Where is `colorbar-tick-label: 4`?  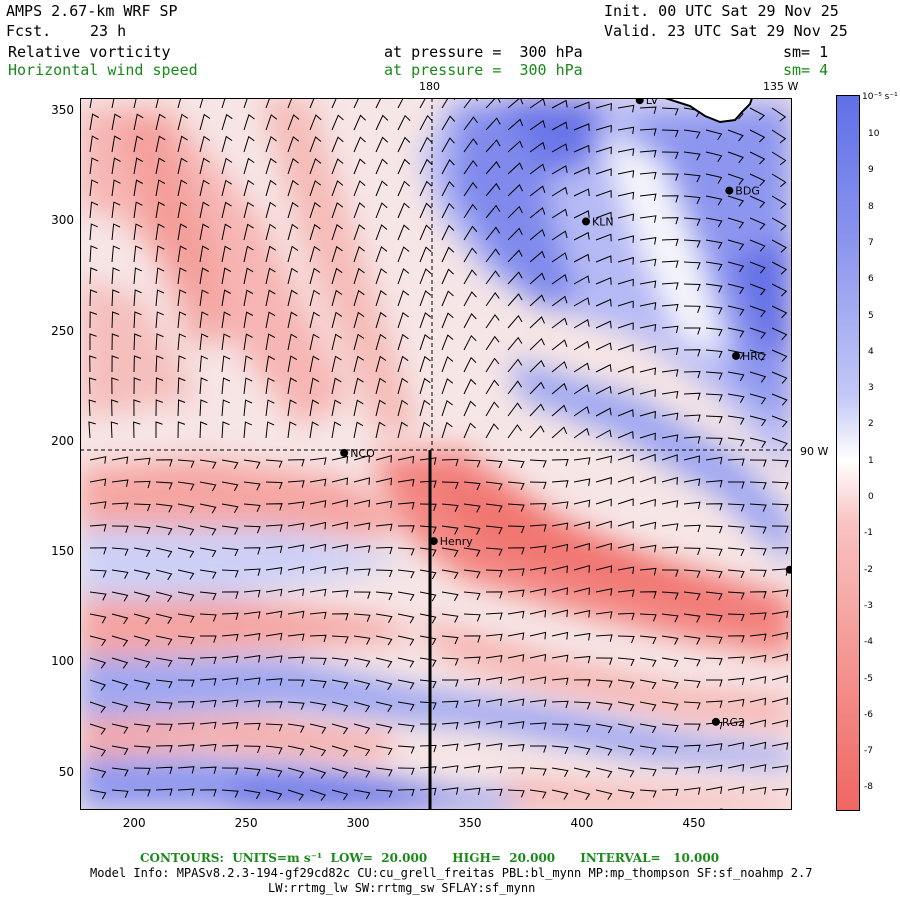
colorbar-tick-label: 4 is located at coordinates (871, 351).